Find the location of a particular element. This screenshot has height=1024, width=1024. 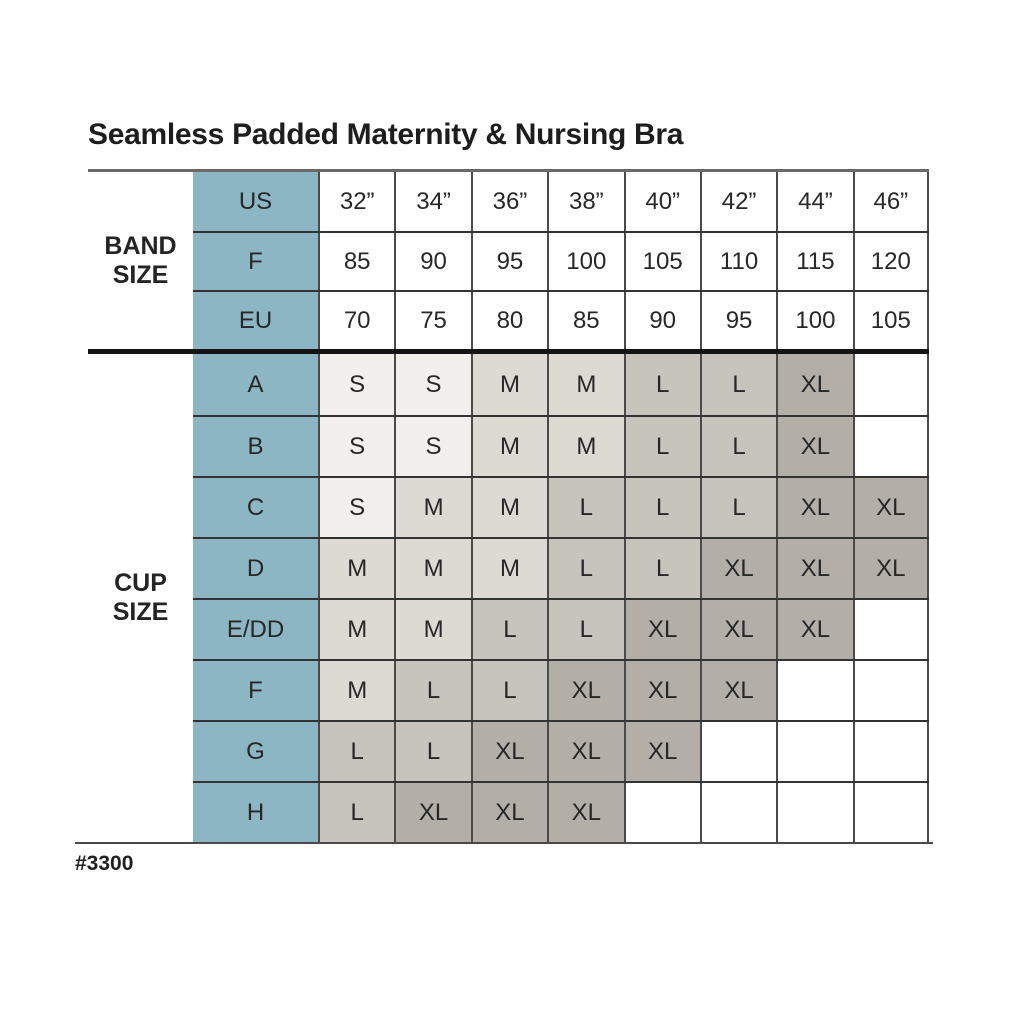

band-row-f: F 85 90 95 100 105 110 115 120 is located at coordinates (561, 260).